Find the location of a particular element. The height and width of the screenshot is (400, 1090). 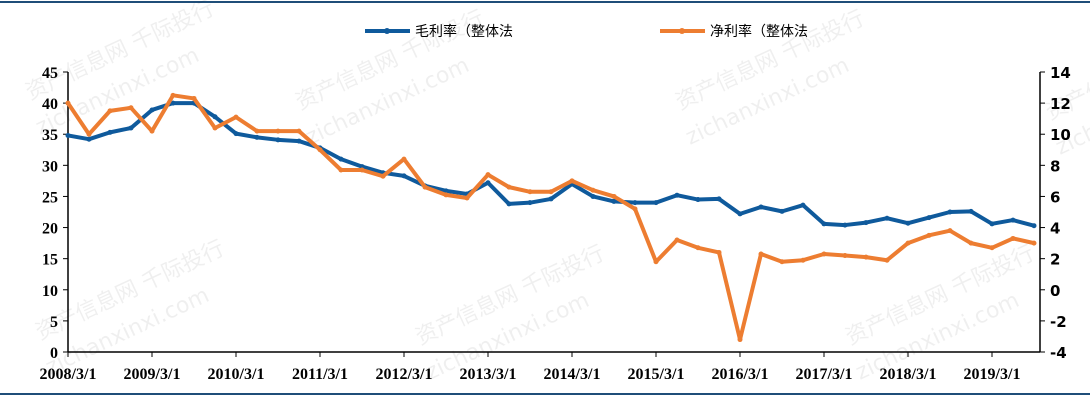

x-tick-label: 2016/3/1 is located at coordinates (740, 374).